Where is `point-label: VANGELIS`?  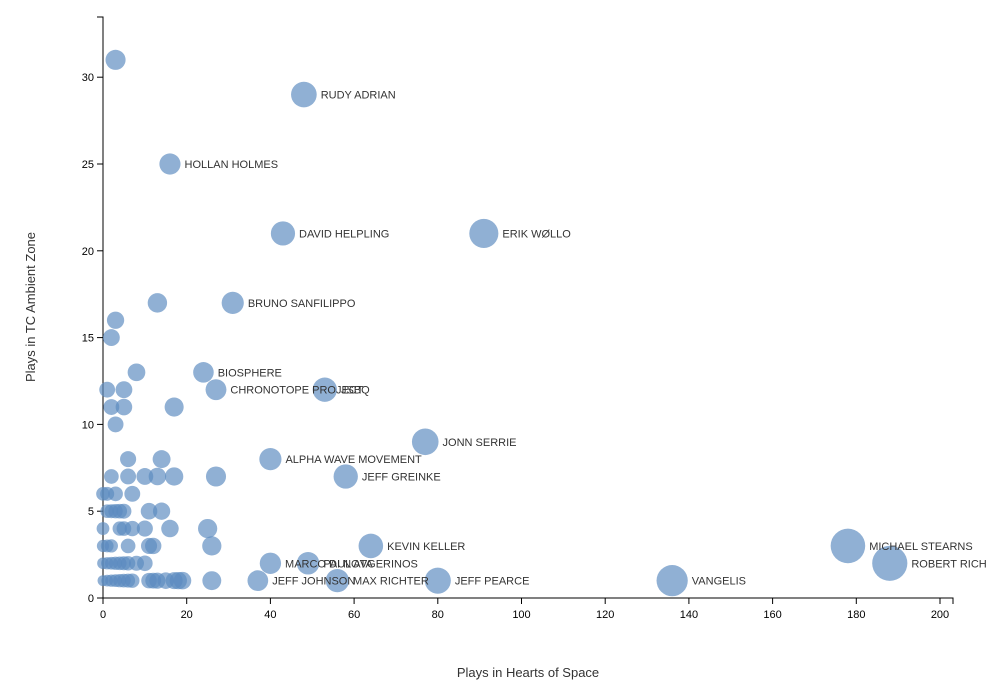 point-label: VANGELIS is located at coordinates (719, 582).